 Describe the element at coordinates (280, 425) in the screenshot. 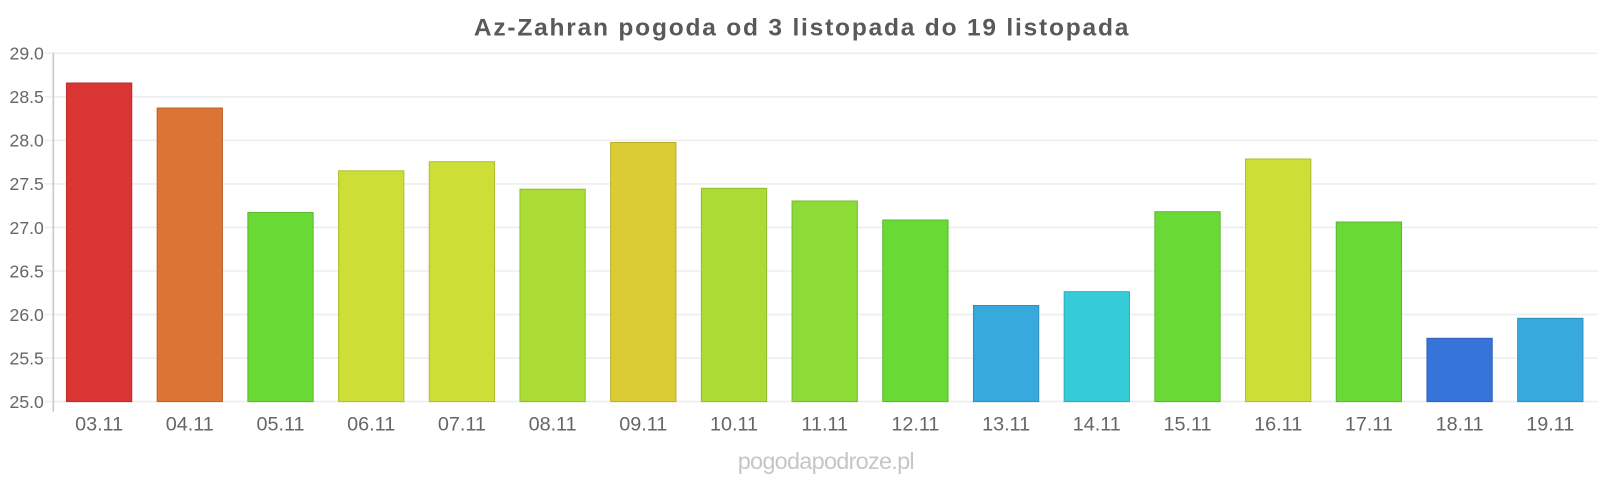

I see `svg-text: 05.11` at that location.